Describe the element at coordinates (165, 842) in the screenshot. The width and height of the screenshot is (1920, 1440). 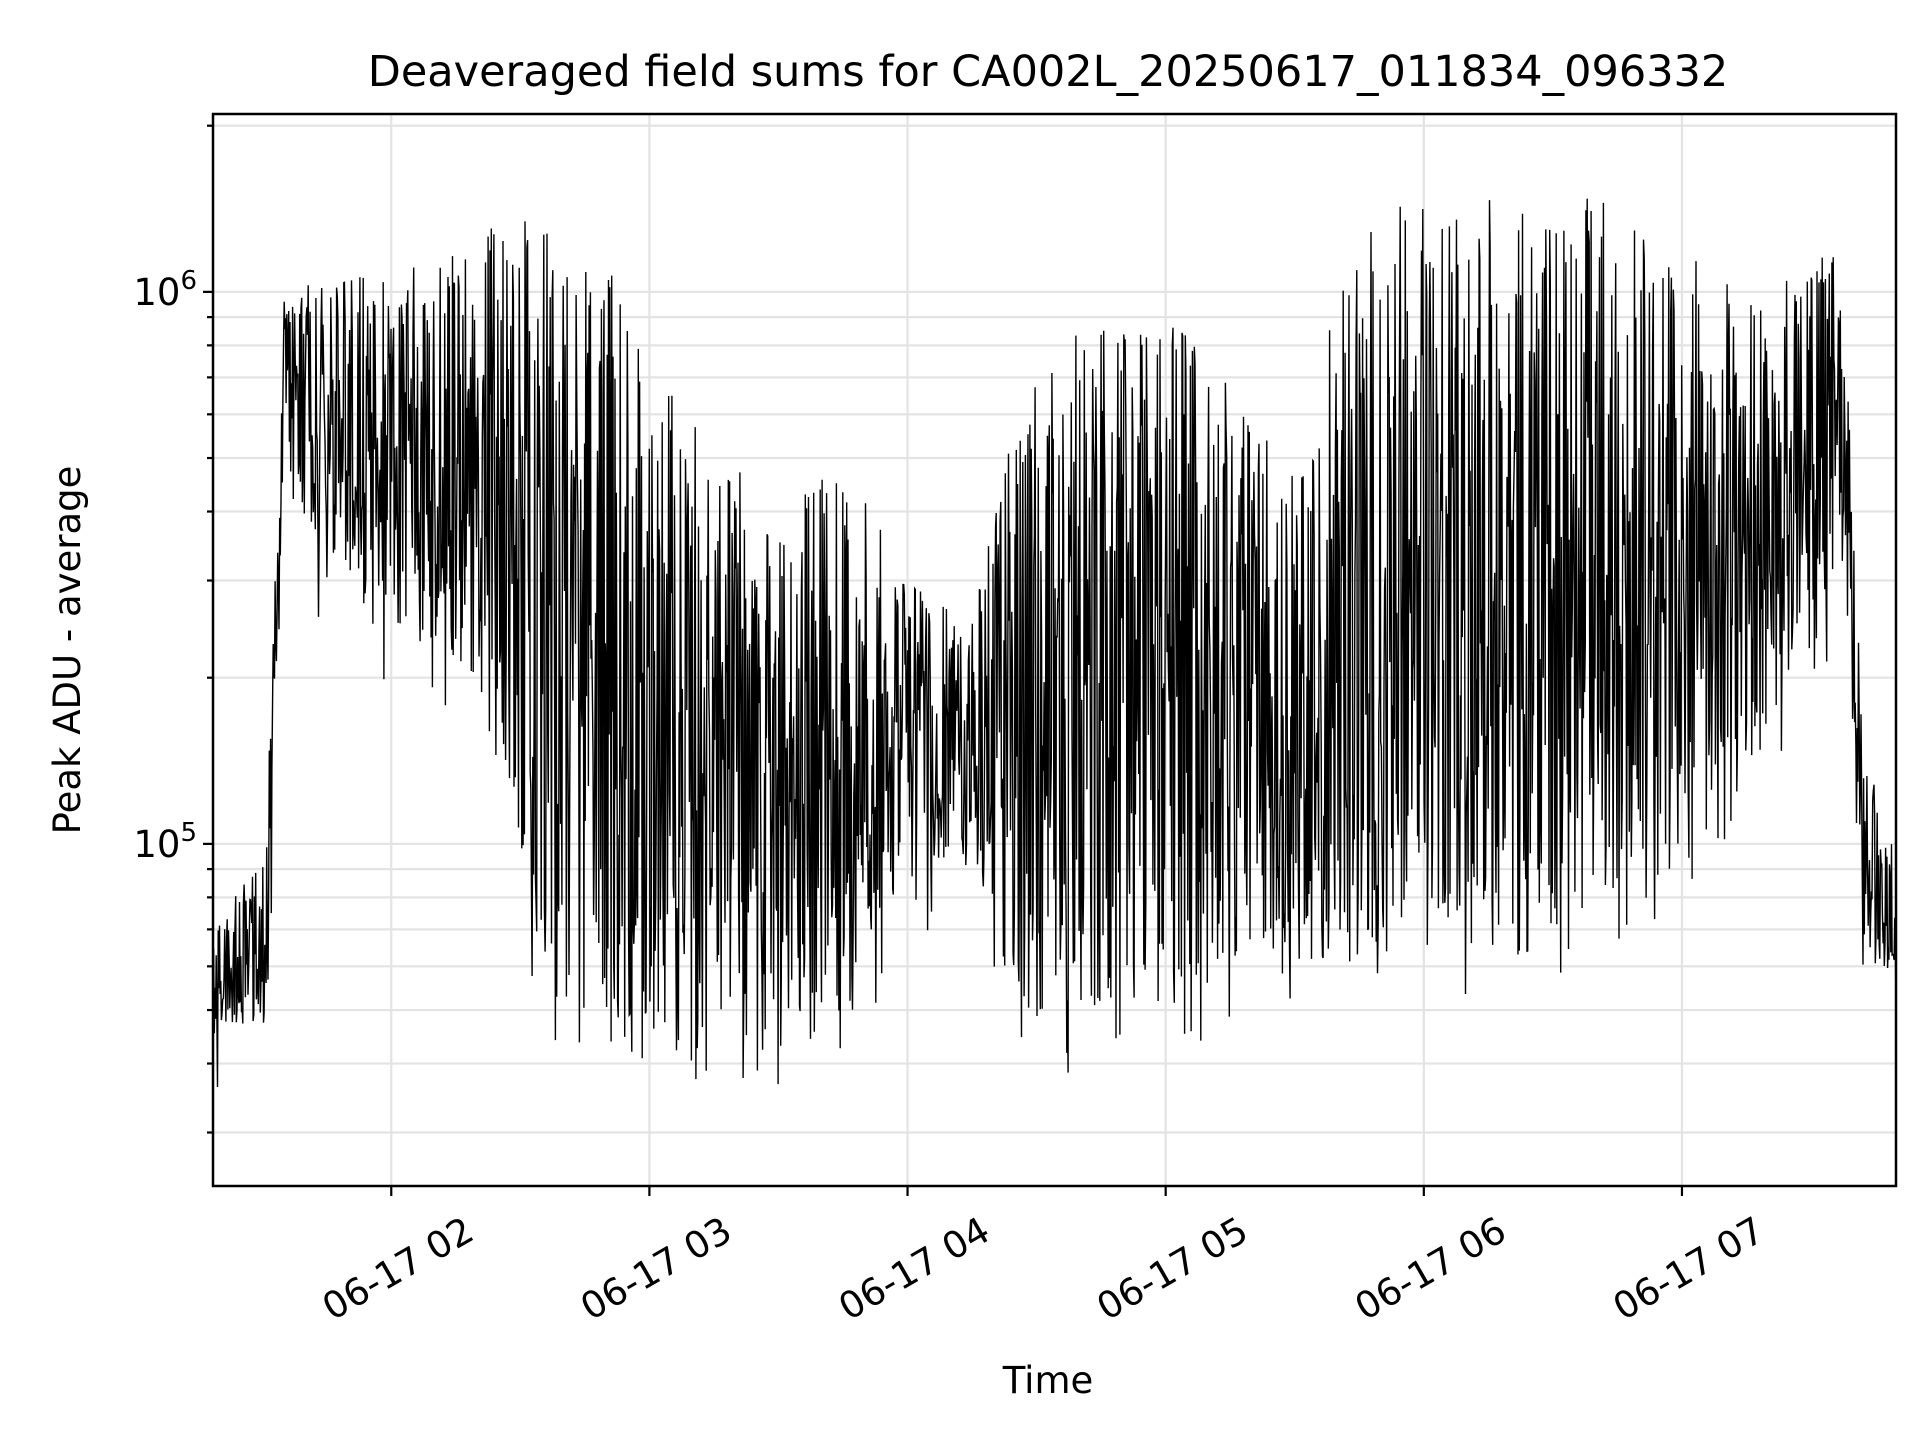
I see `y-tick-label: 105` at that location.